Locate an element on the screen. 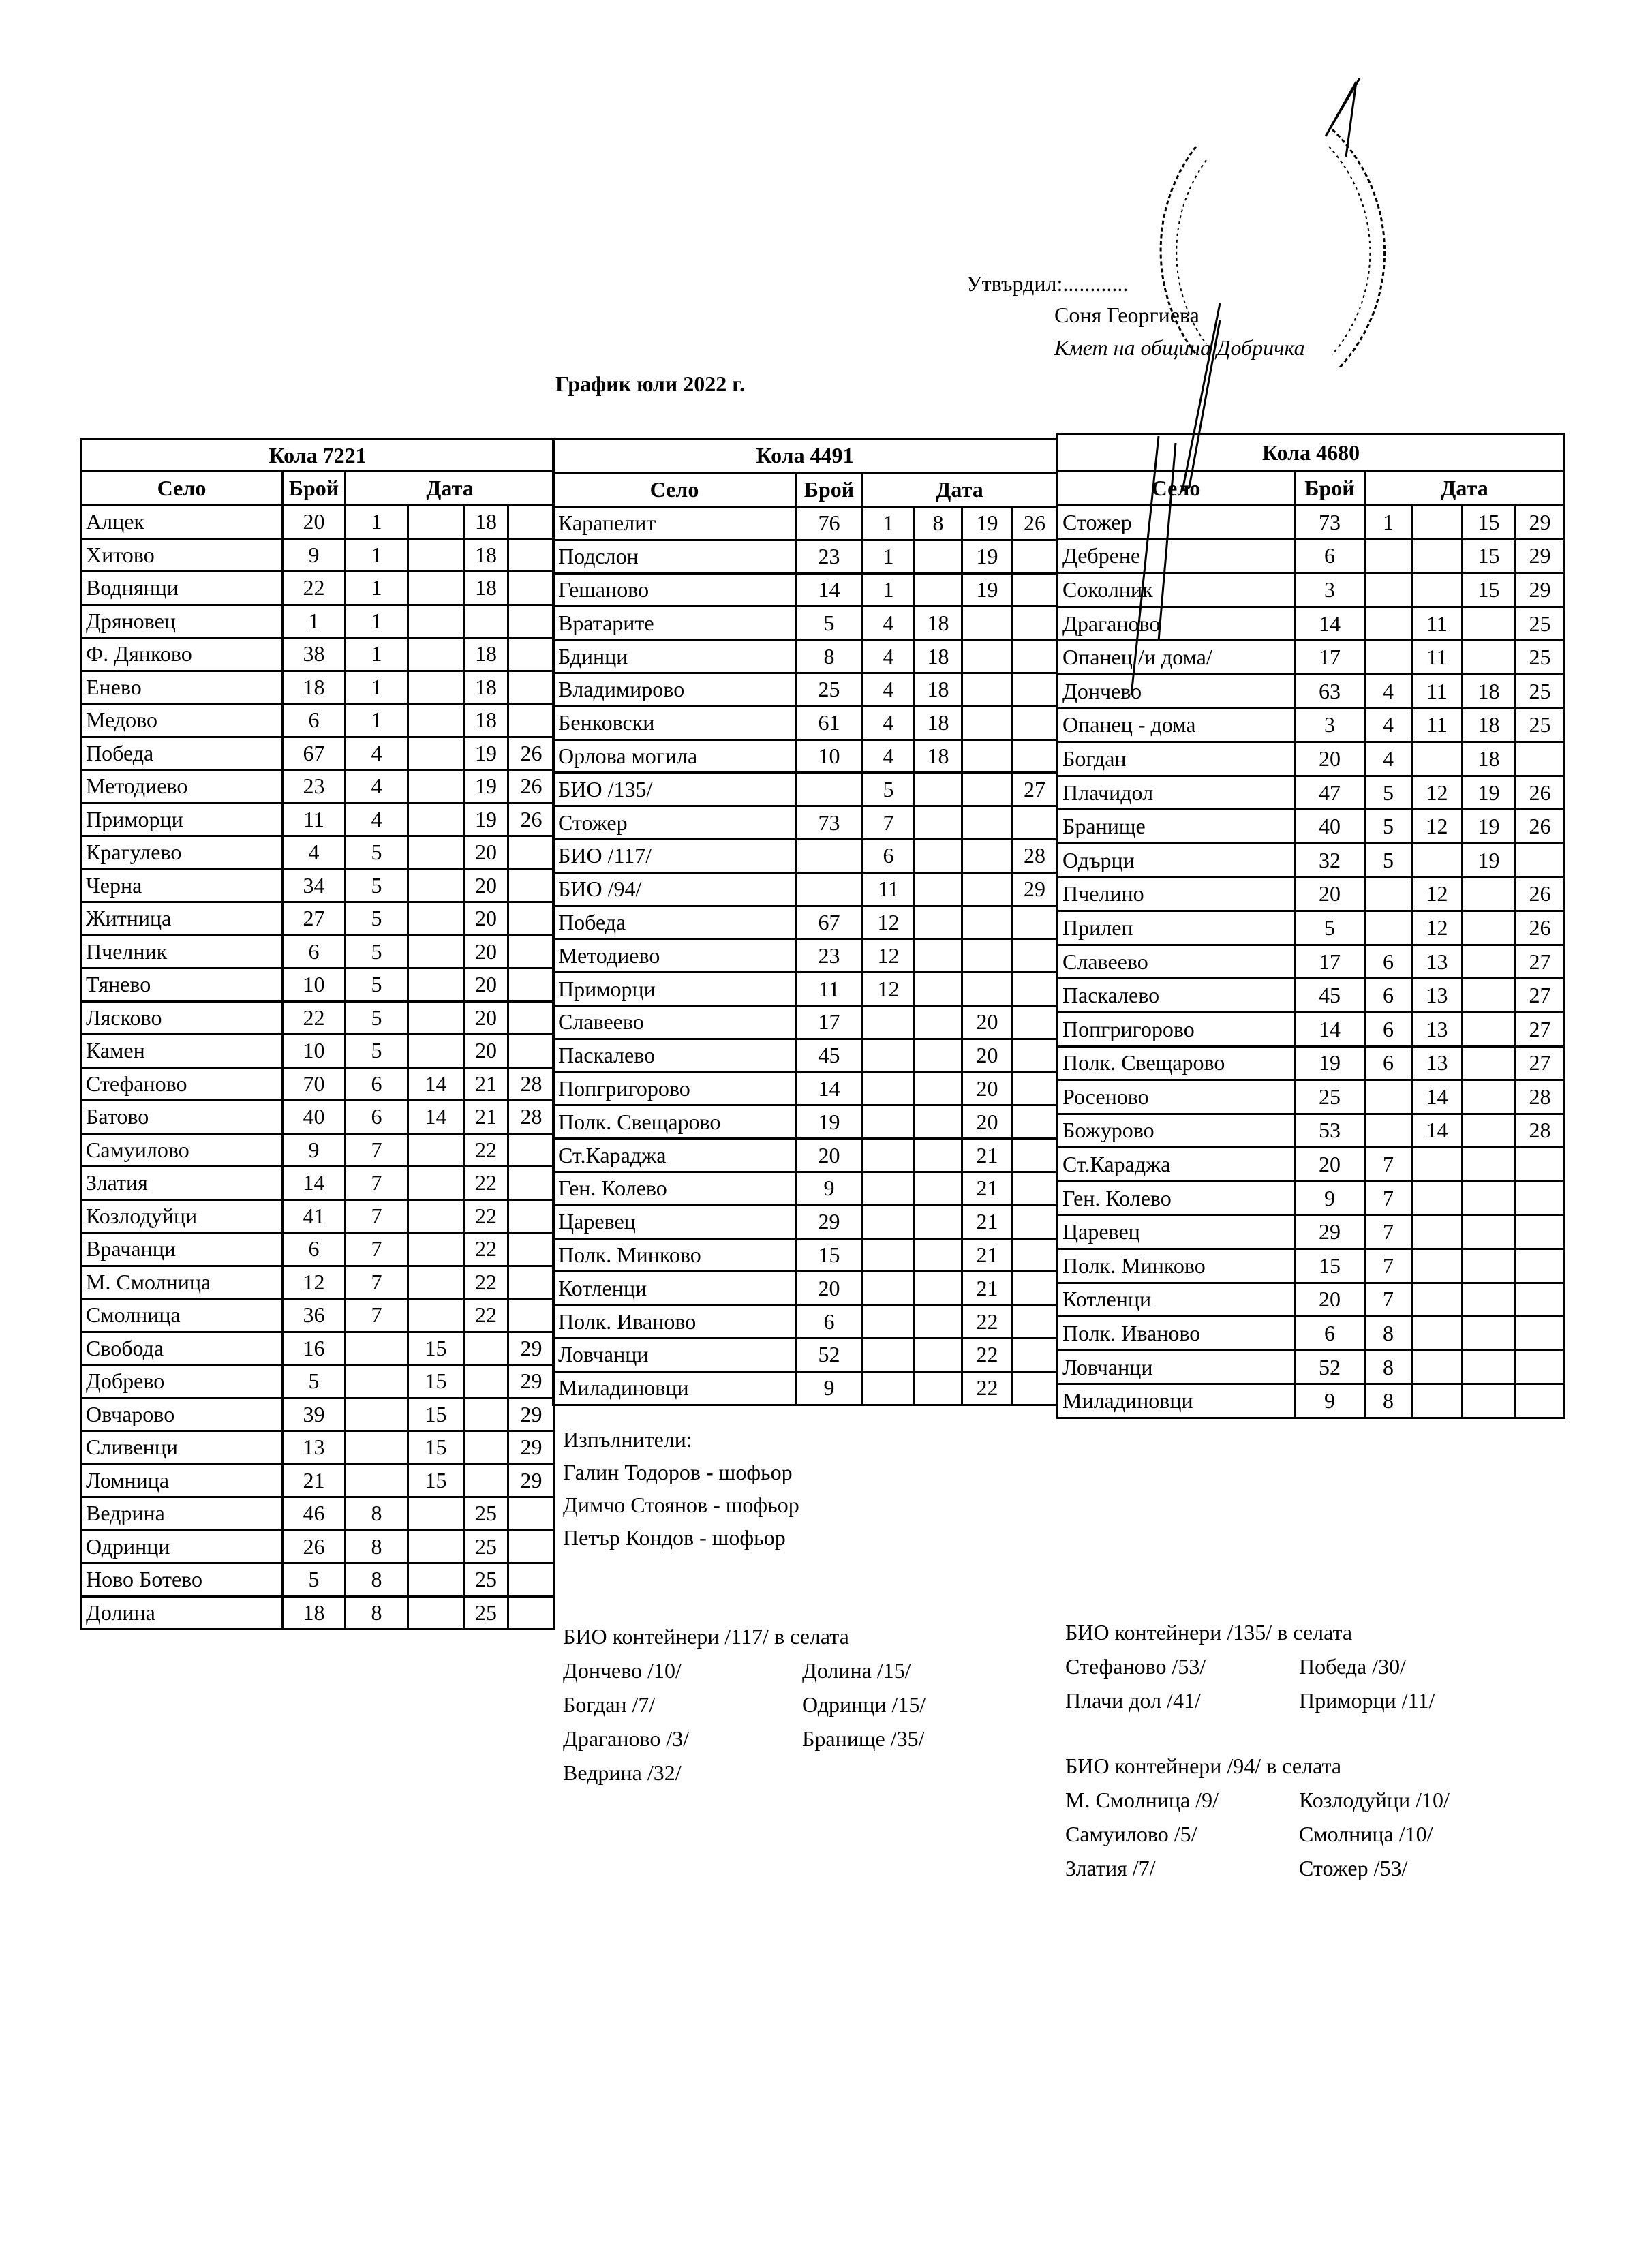 The width and height of the screenshot is (1652, 2247). table-row: Котленци 20 7 is located at coordinates (1311, 1299).